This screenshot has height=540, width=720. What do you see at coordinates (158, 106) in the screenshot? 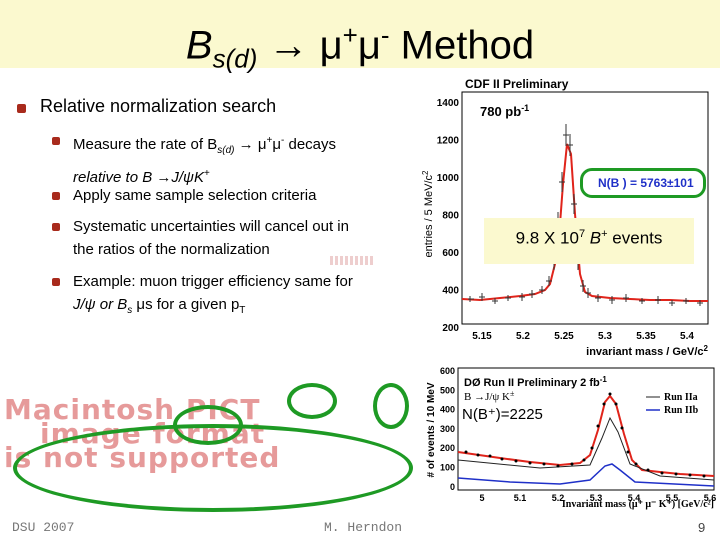
I see `main-bullet-text: Relative normalization search` at bounding box center [158, 106].